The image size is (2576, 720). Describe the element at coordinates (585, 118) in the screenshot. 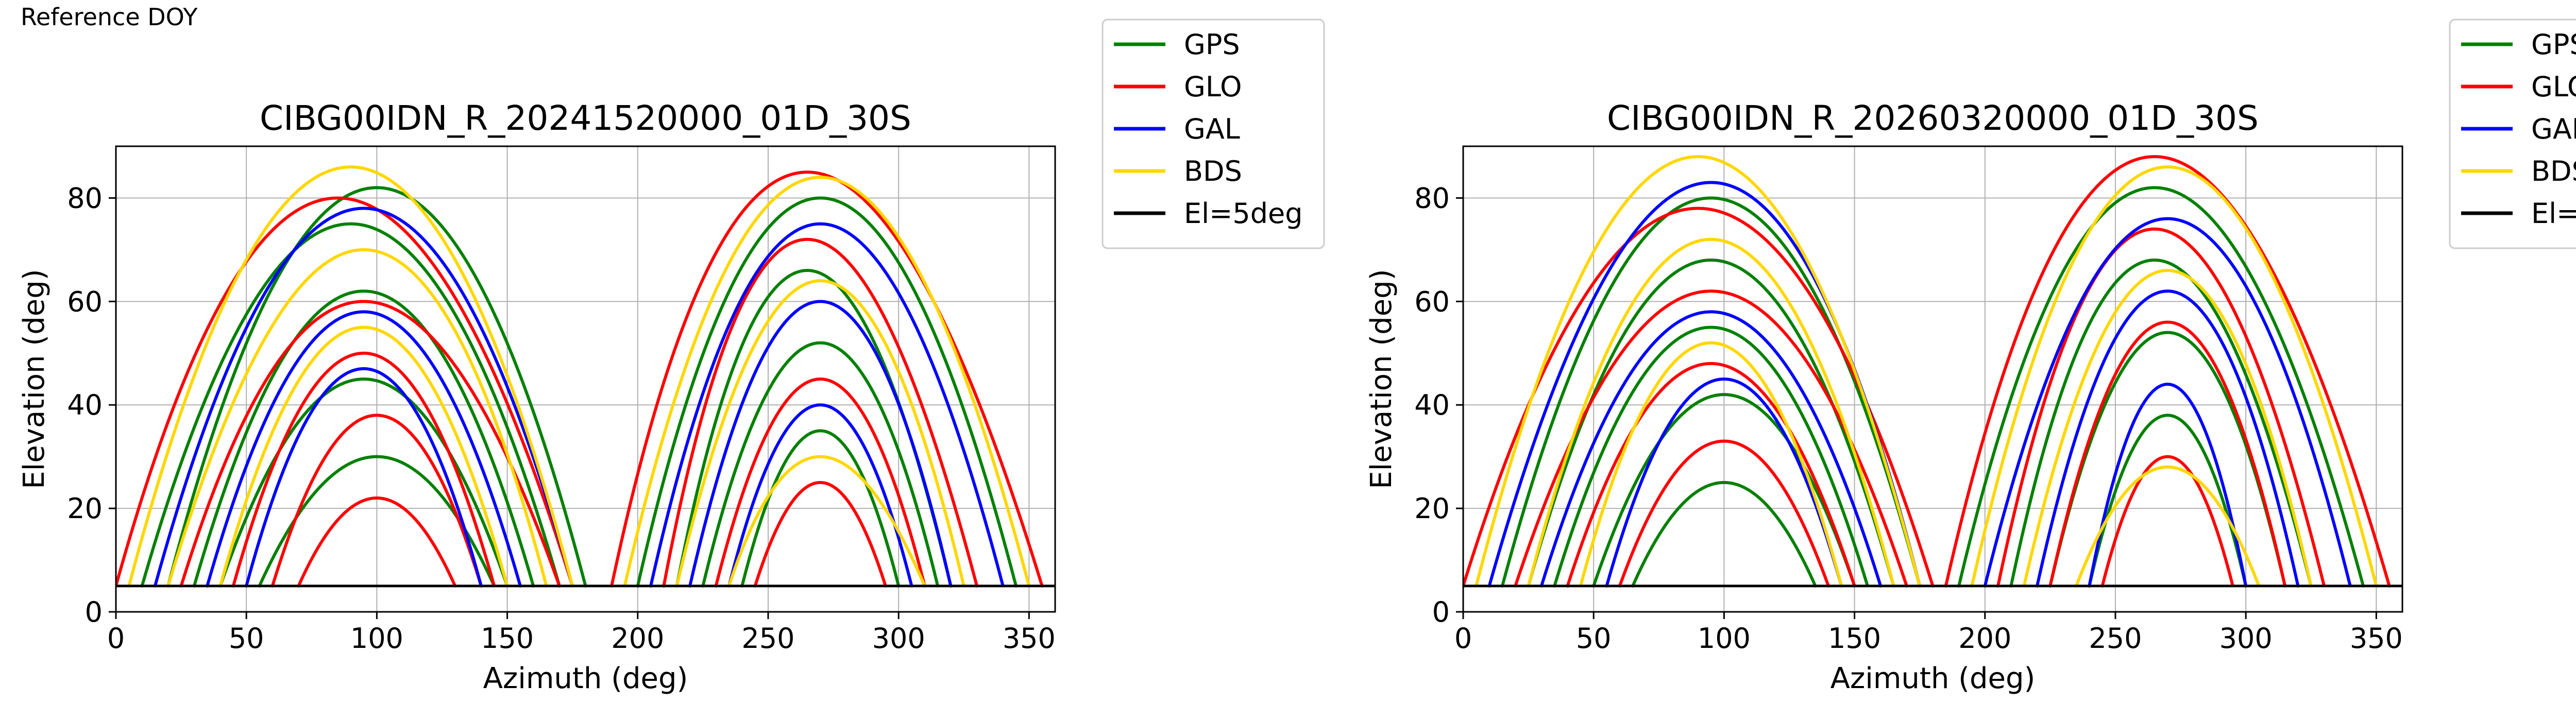

I see `chart-title: CIBG00IDN_R_20241520000_01D_30S` at that location.